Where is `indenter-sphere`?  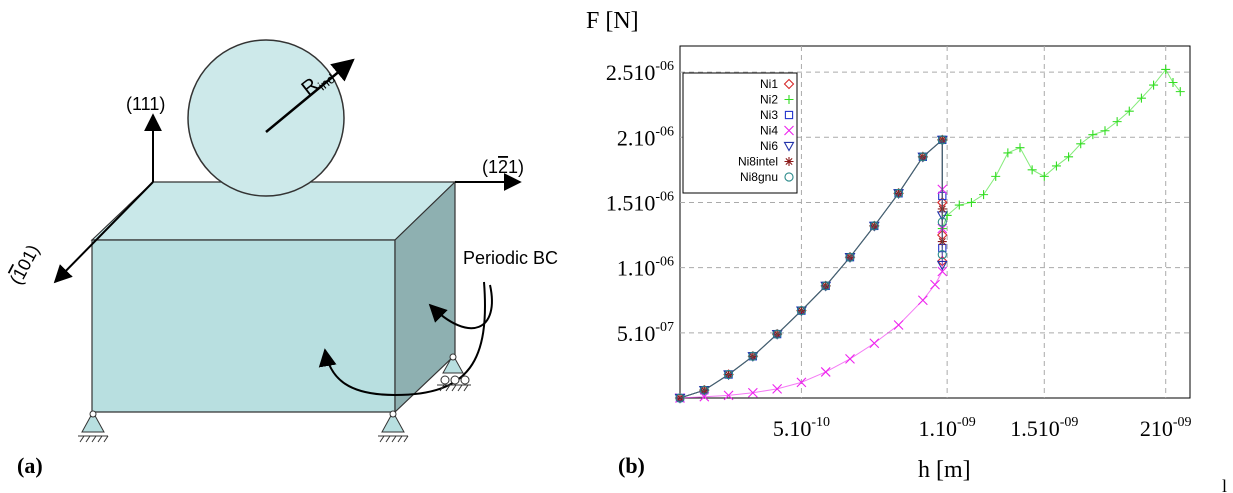 indenter-sphere is located at coordinates (266, 118).